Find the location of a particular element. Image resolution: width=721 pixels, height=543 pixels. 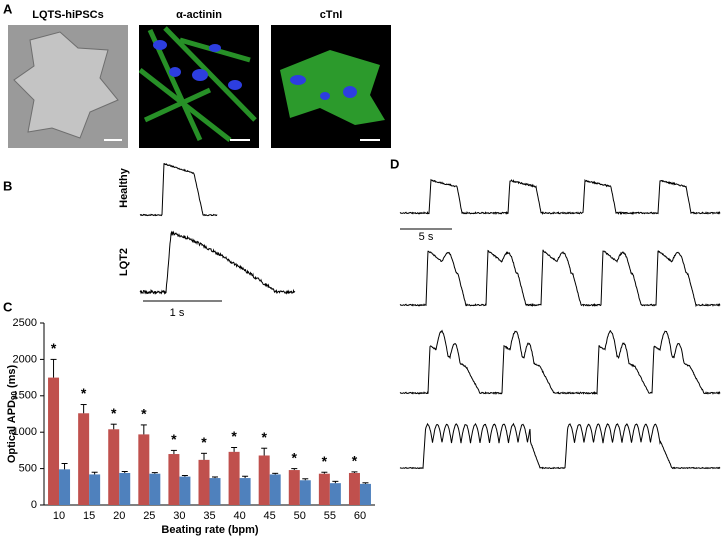

y-tick-label: 500 is located at coordinates (28, 469).